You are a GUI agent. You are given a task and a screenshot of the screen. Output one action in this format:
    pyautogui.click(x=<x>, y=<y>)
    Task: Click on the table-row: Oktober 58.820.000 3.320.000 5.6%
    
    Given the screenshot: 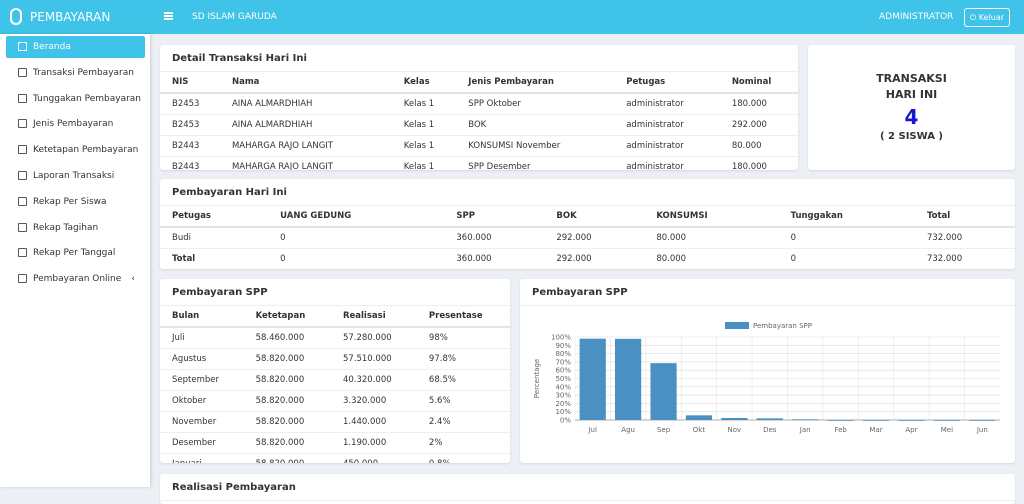 What is the action you would take?
    pyautogui.click(x=335, y=401)
    